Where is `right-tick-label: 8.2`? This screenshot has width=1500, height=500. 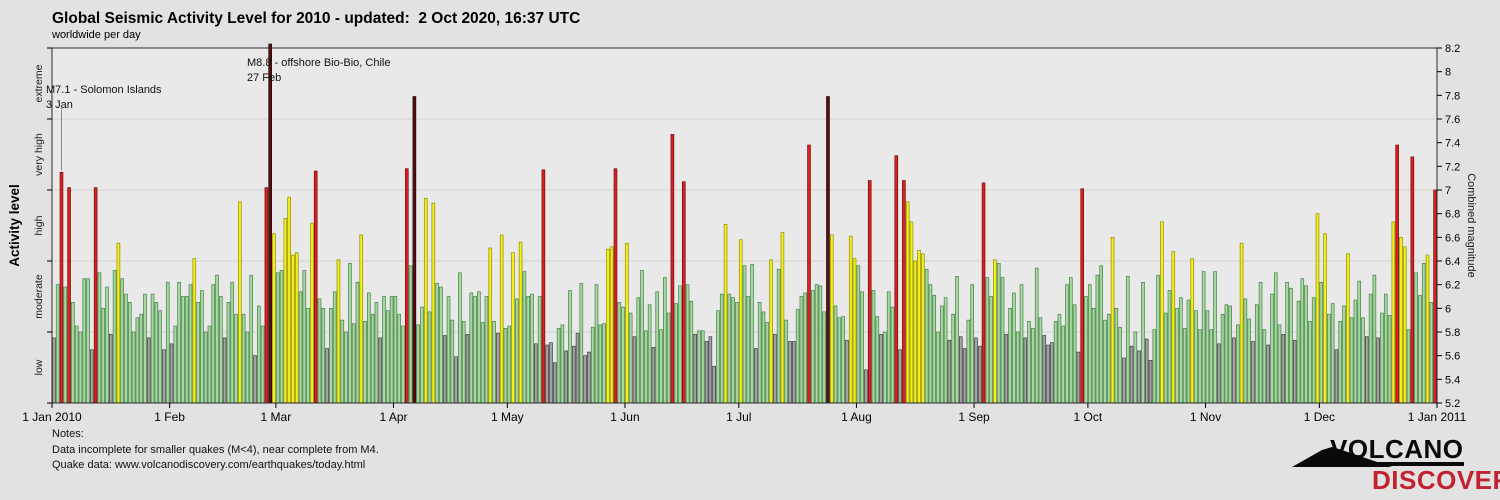 right-tick-label: 8.2 is located at coordinates (1452, 49).